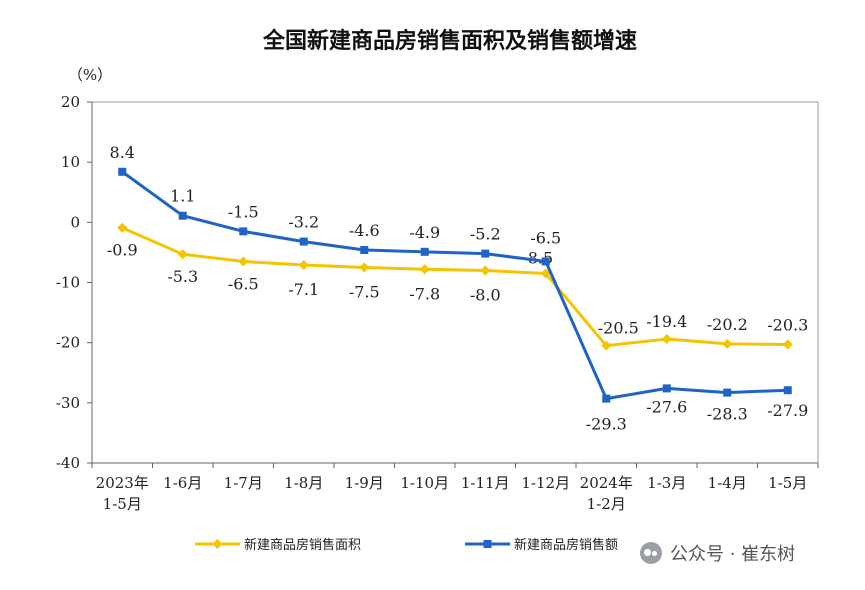 This screenshot has width=865, height=590. I want to click on data-label: -1.5, so click(243, 211).